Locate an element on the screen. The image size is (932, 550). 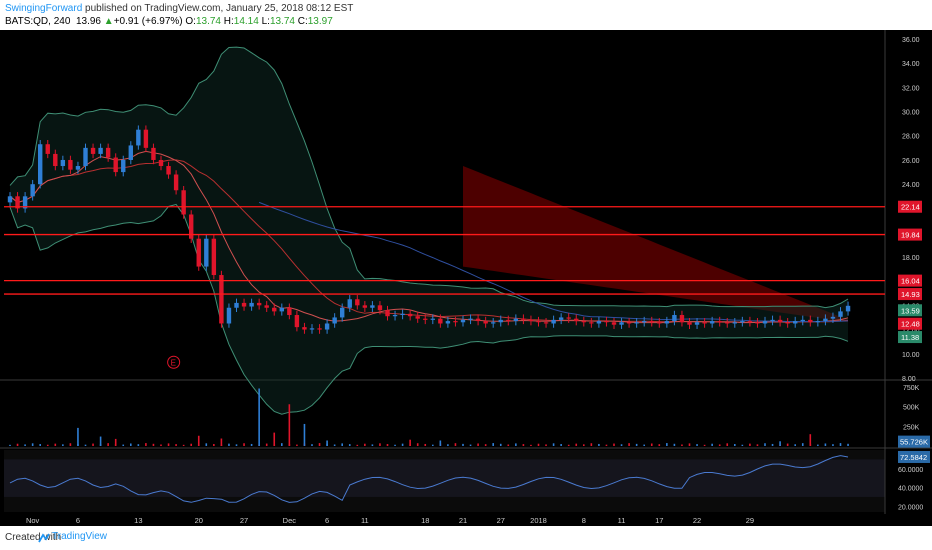
price-tick-label: 24.00 is located at coordinates (911, 185).